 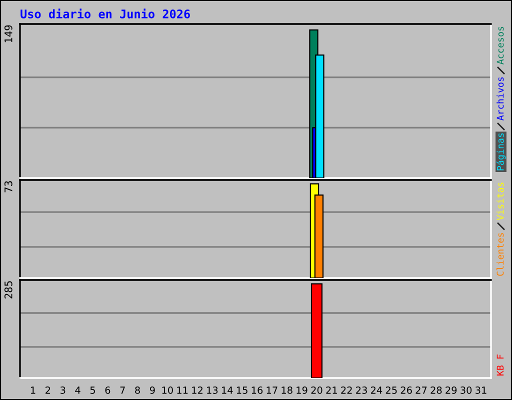 What do you see at coordinates (257, 390) in the screenshot?
I see `x-tick-label: 16` at bounding box center [257, 390].